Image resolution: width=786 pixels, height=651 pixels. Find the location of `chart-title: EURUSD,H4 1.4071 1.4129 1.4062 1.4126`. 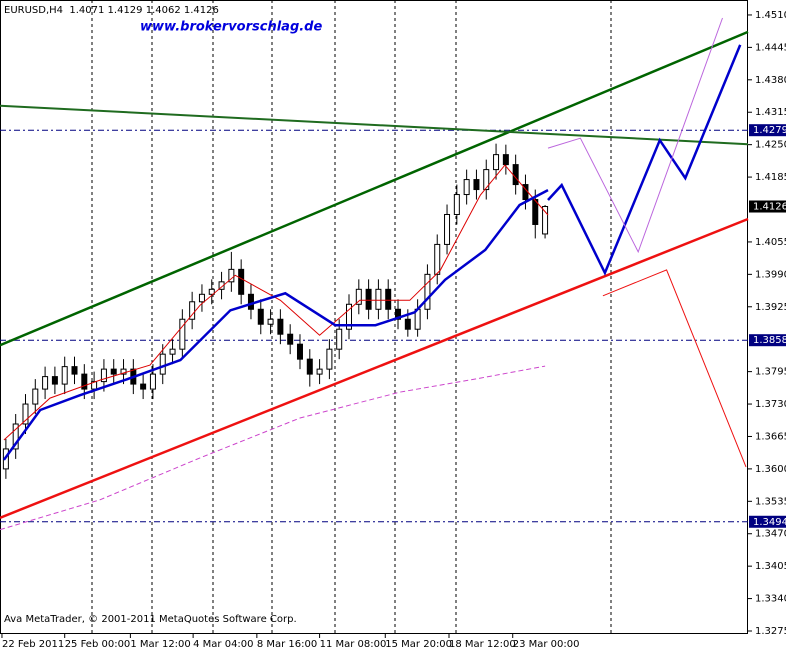

chart-title: EURUSD,H4 1.4071 1.4129 1.4062 1.4126 is located at coordinates (111, 10).